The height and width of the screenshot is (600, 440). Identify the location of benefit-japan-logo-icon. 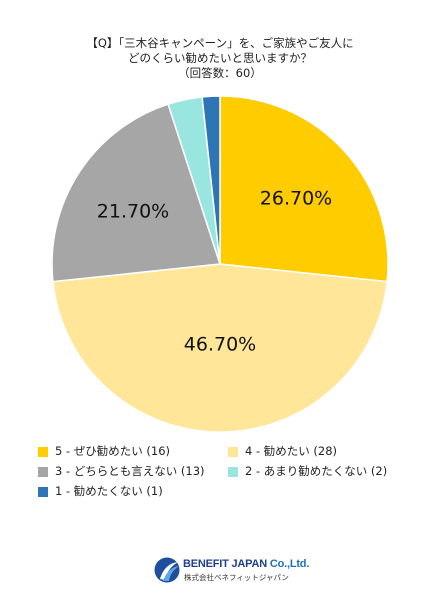
(167, 570).